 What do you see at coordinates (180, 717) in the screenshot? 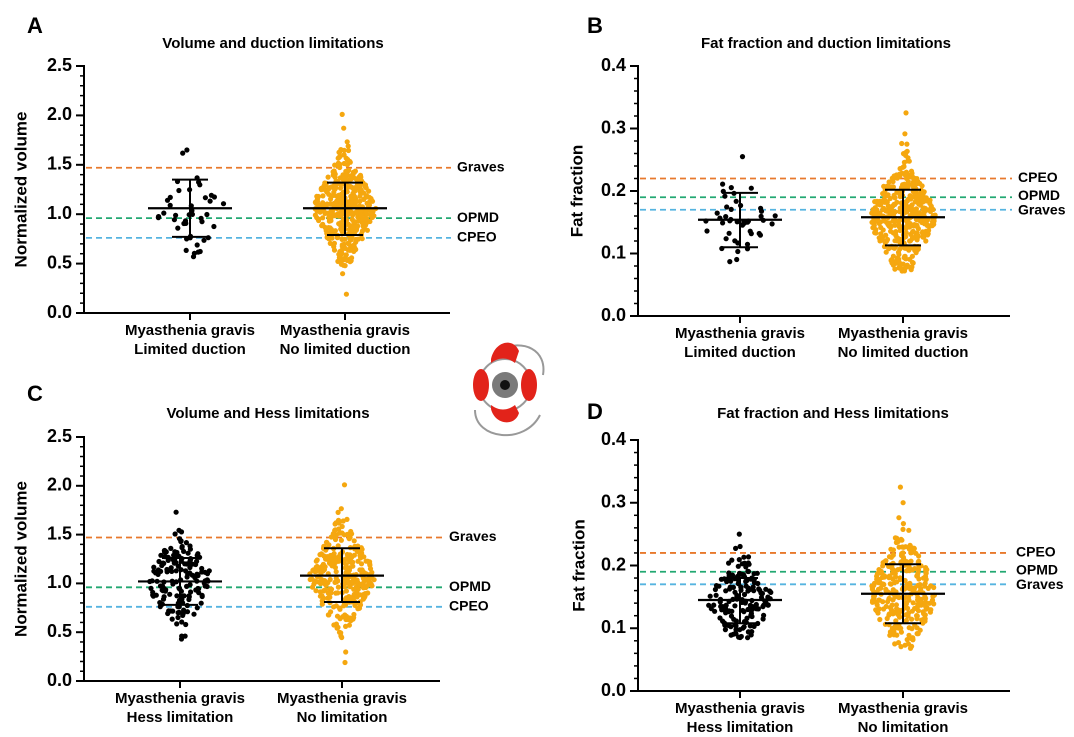
I see `x-category-label-line2: Hess limitation` at bounding box center [180, 717].